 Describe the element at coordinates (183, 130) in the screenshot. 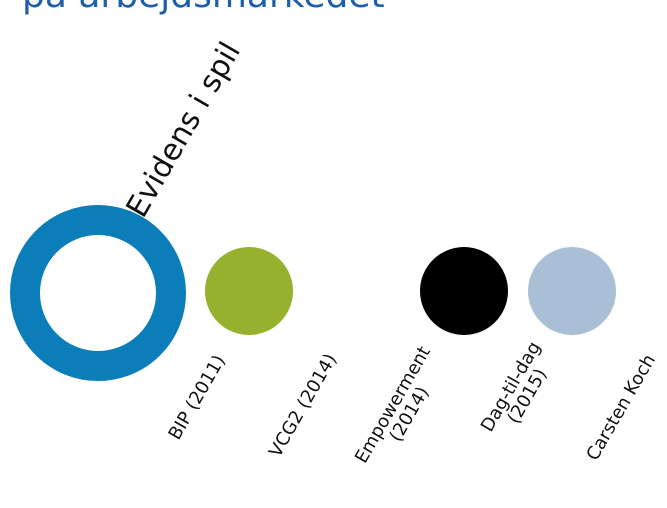

I see `evidence-label: Evidens i spil` at that location.